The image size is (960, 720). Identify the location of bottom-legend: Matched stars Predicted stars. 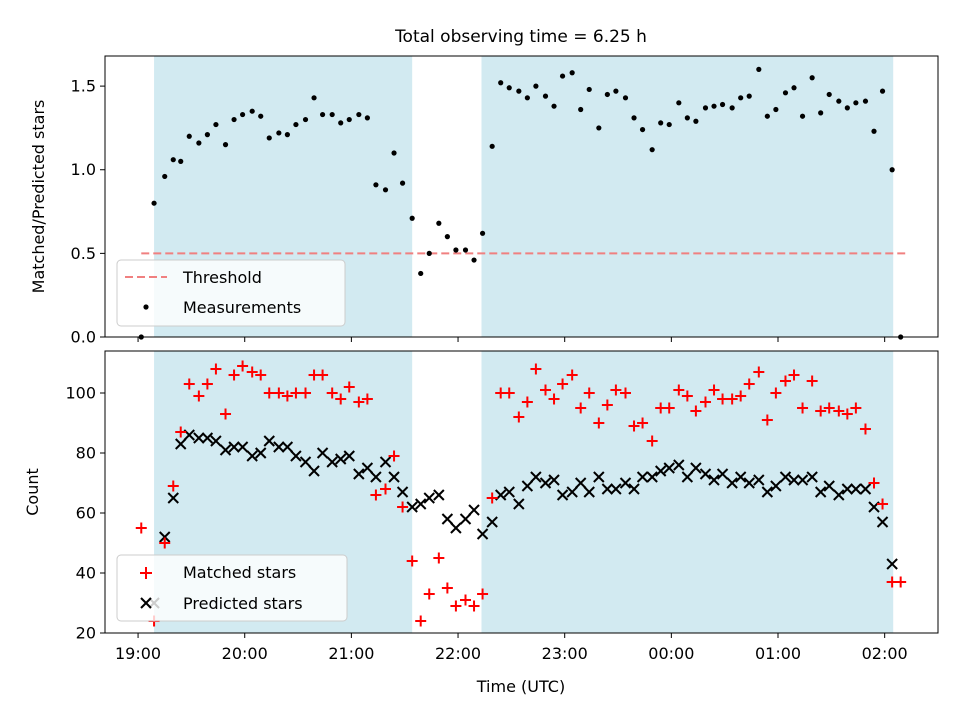
(232, 588).